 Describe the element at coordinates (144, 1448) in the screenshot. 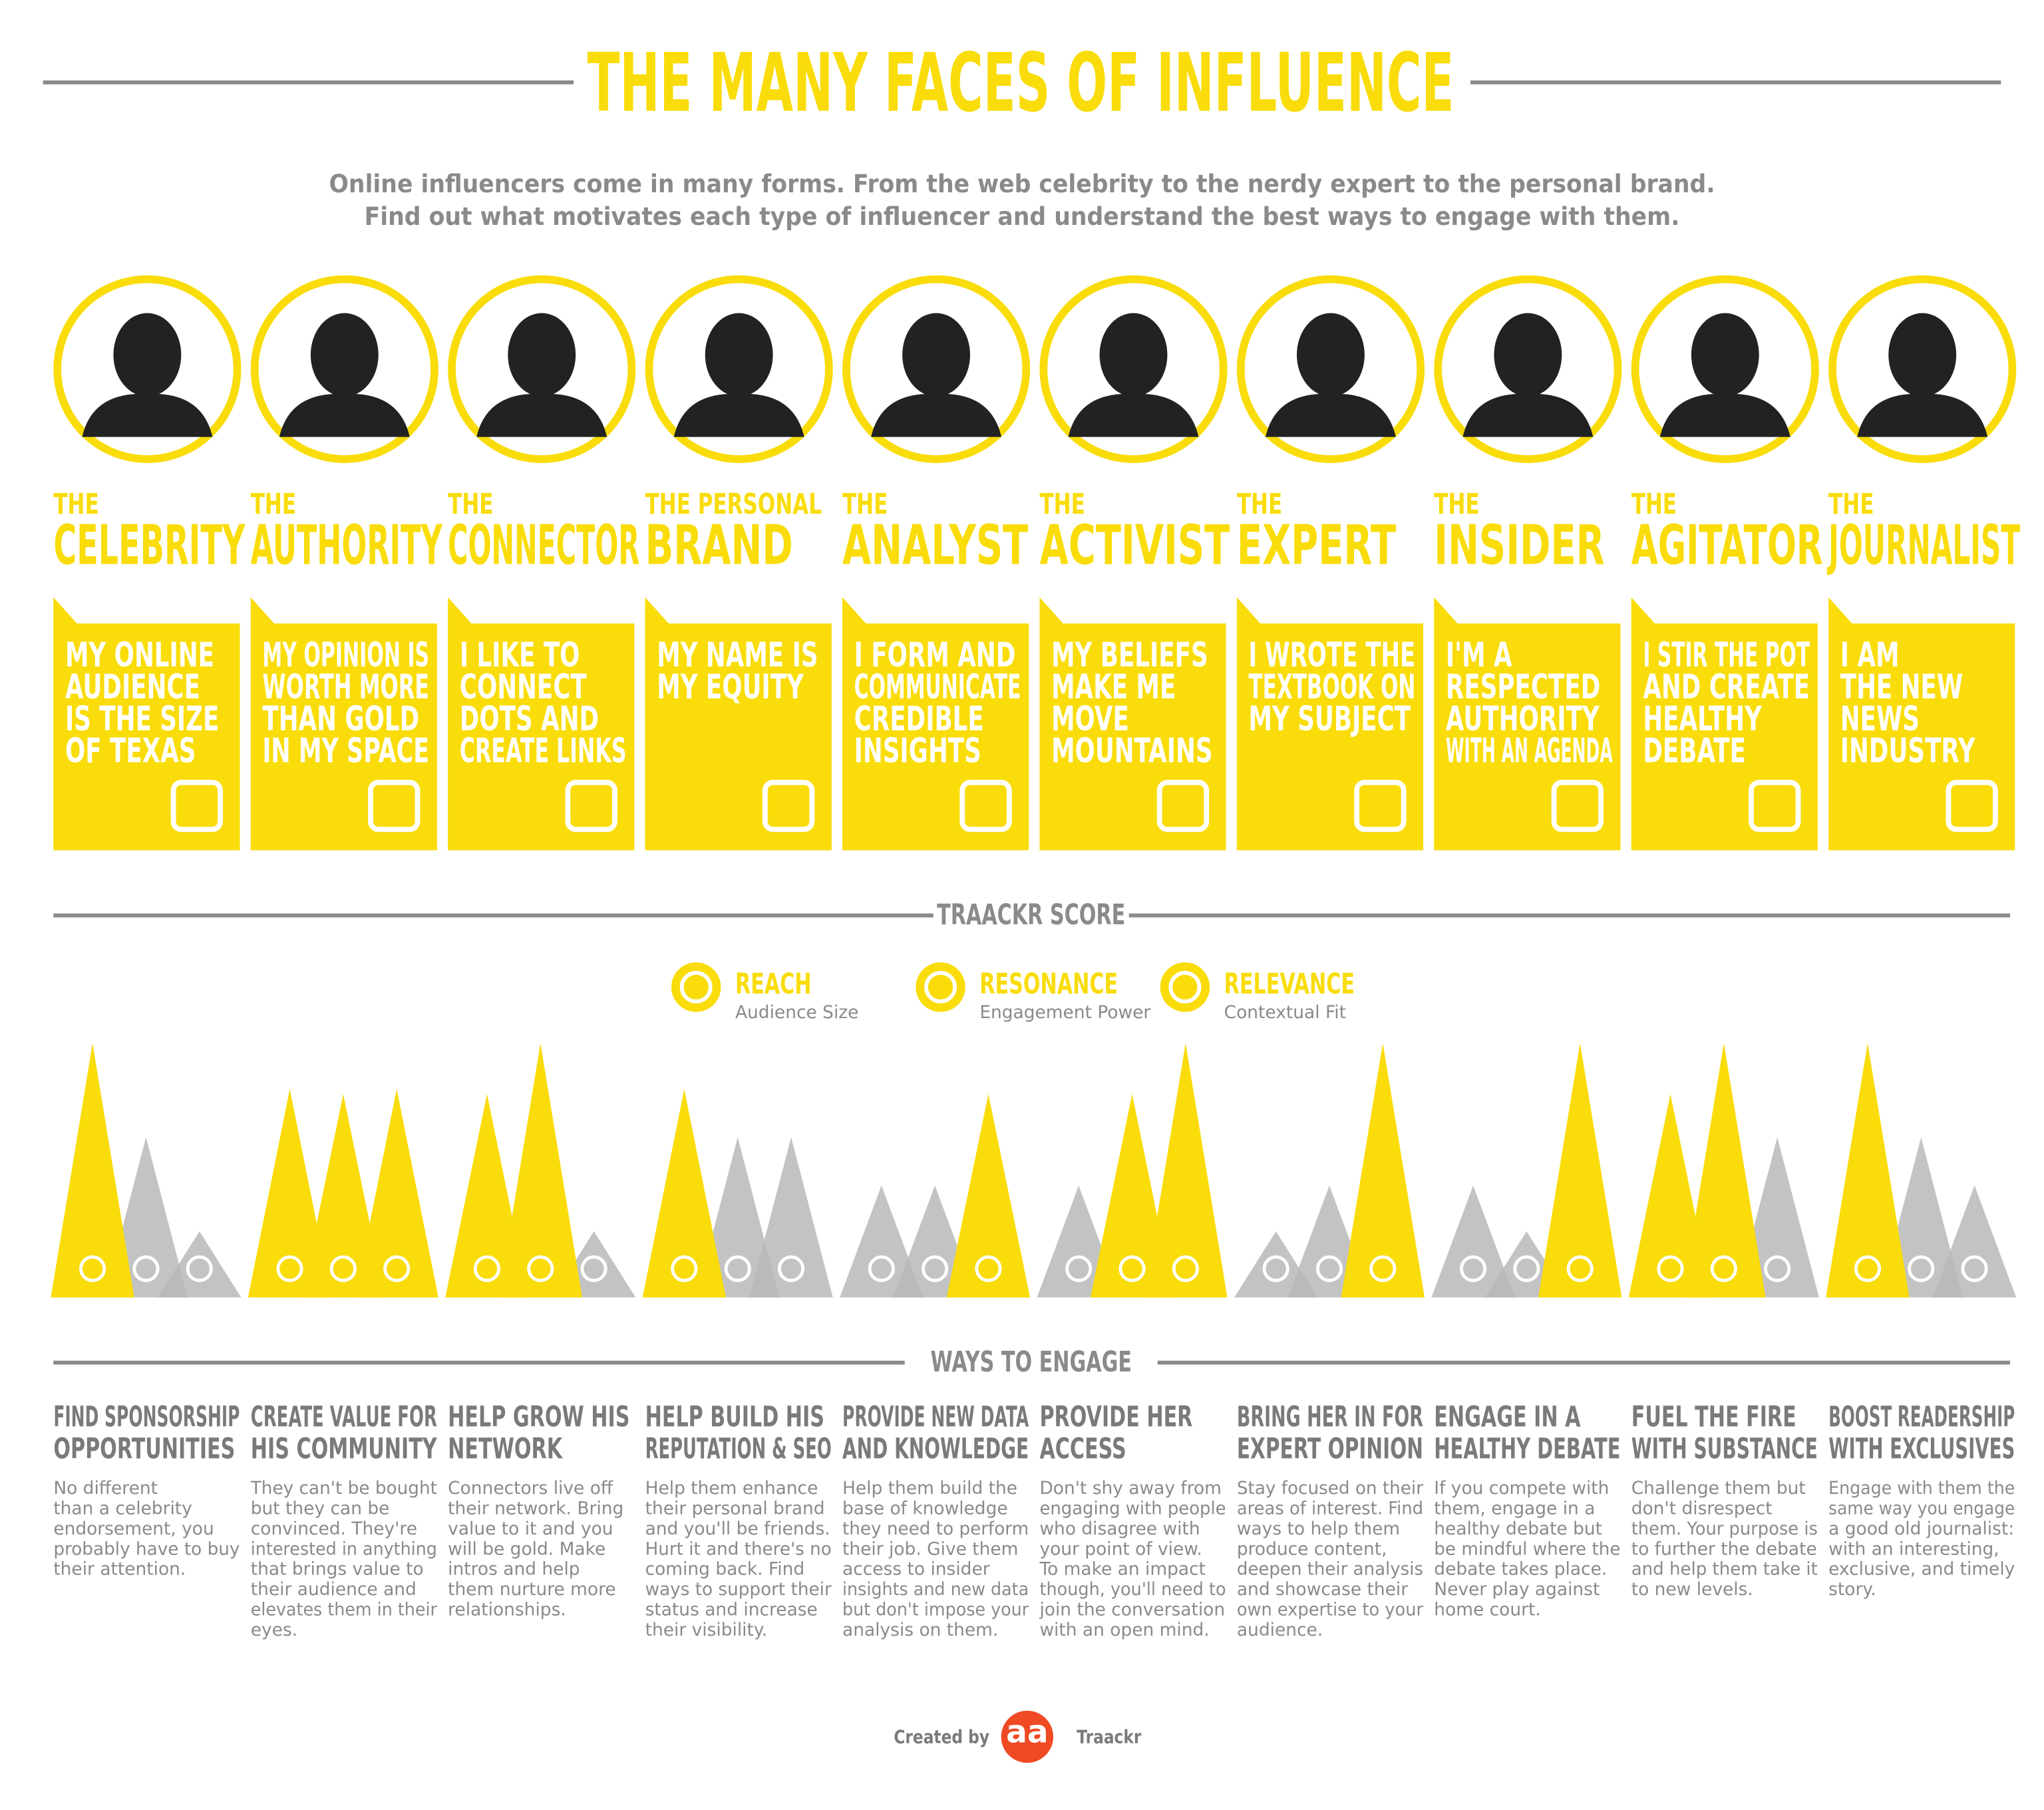

I see `engage-title: OPPORTUNITIES` at that location.